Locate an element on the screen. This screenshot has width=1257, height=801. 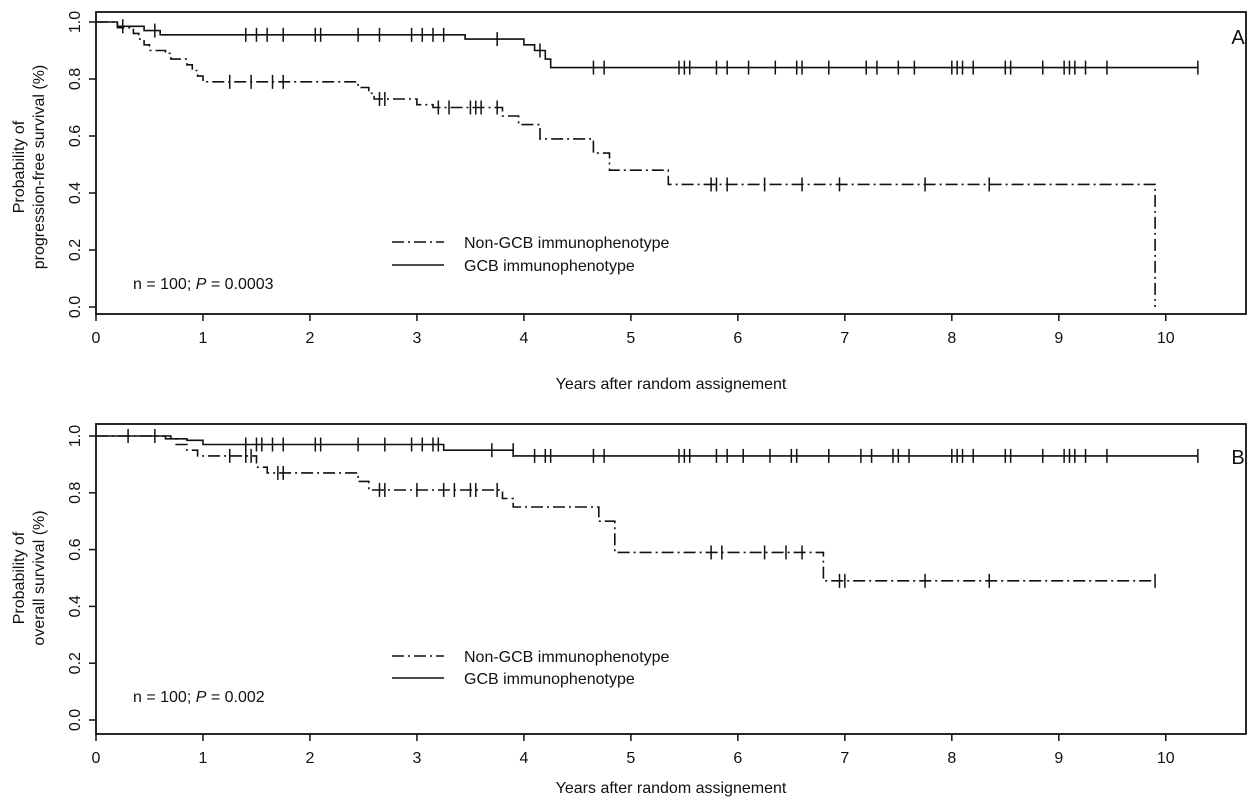
series-line-gcb is located at coordinates (647, 45).